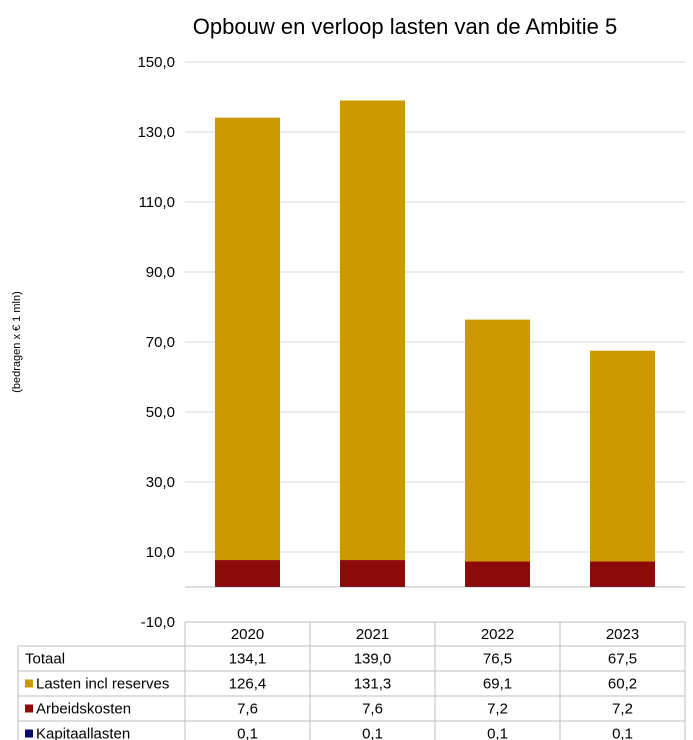 This screenshot has width=693, height=740. What do you see at coordinates (83, 709) in the screenshot?
I see `table-row-label-arbeidskosten: Arbeidskosten` at bounding box center [83, 709].